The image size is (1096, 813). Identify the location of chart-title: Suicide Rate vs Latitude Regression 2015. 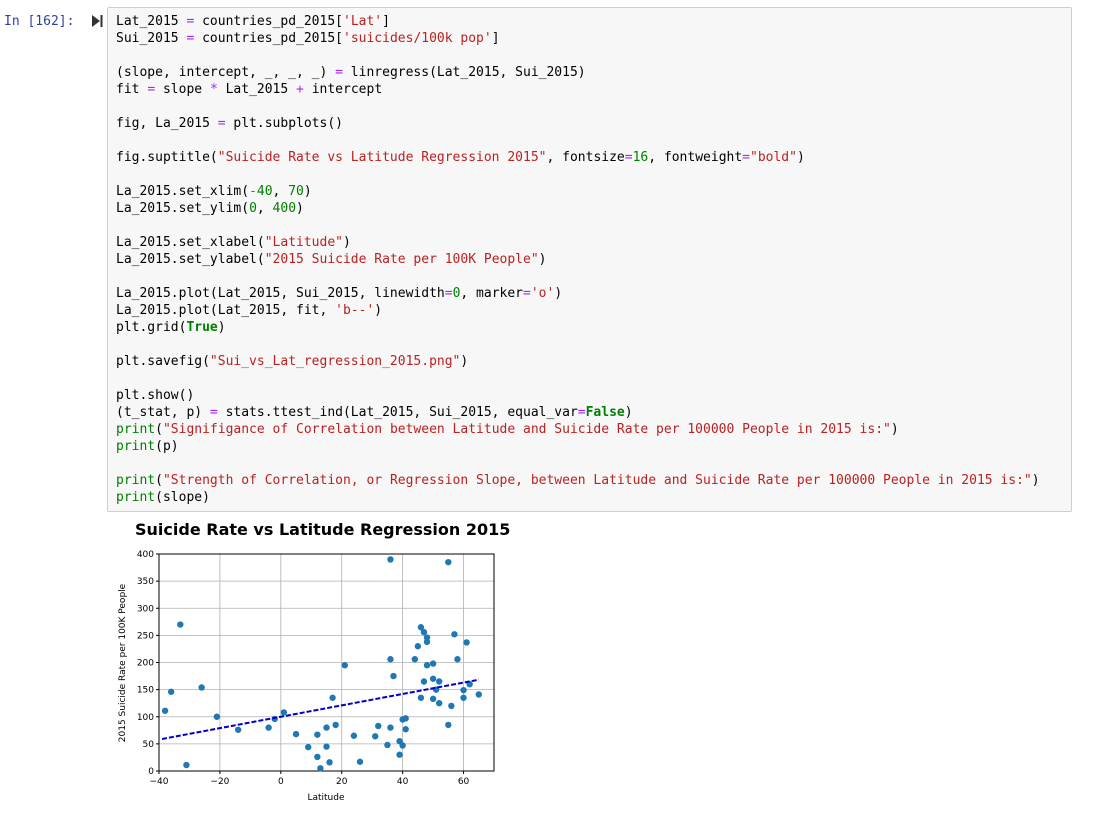
(323, 529).